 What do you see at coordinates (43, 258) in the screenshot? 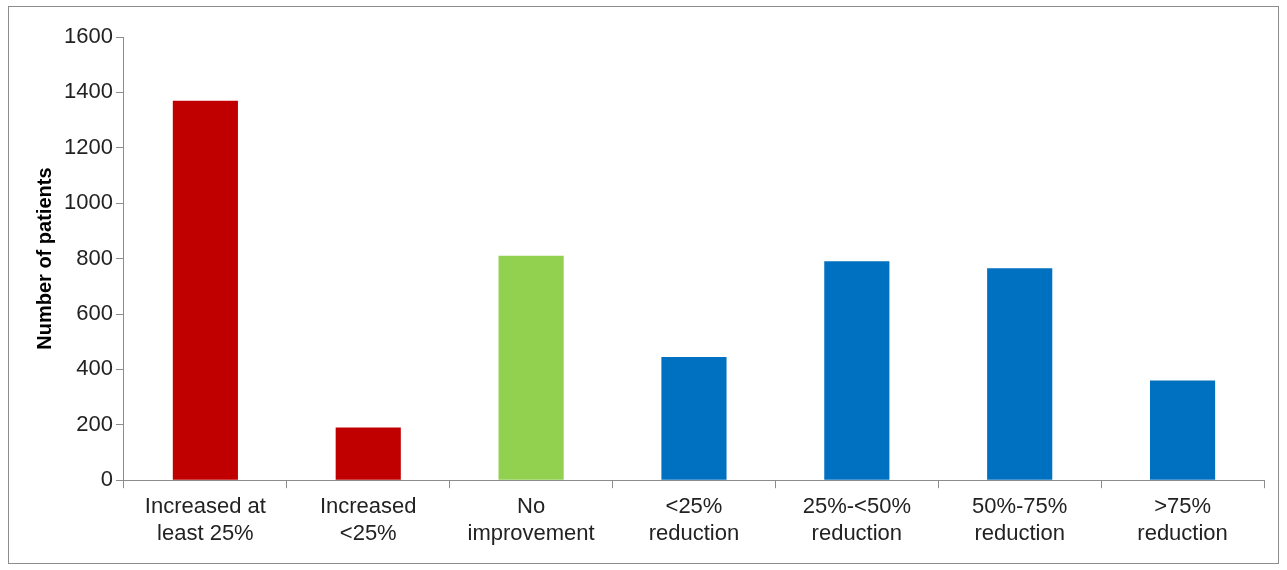
I see `y-axis-title: Number of patients` at bounding box center [43, 258].